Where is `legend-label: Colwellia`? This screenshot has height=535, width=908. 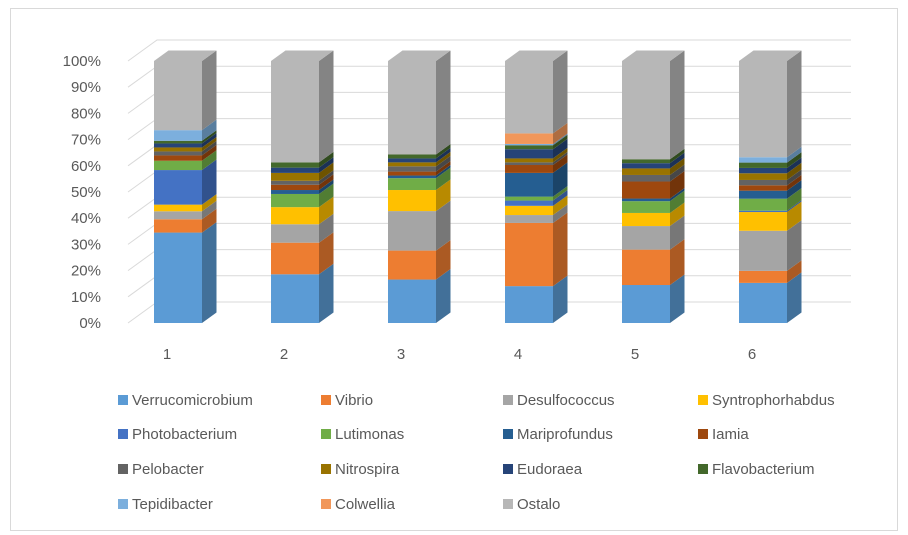
legend-label: Colwellia is located at coordinates (365, 504).